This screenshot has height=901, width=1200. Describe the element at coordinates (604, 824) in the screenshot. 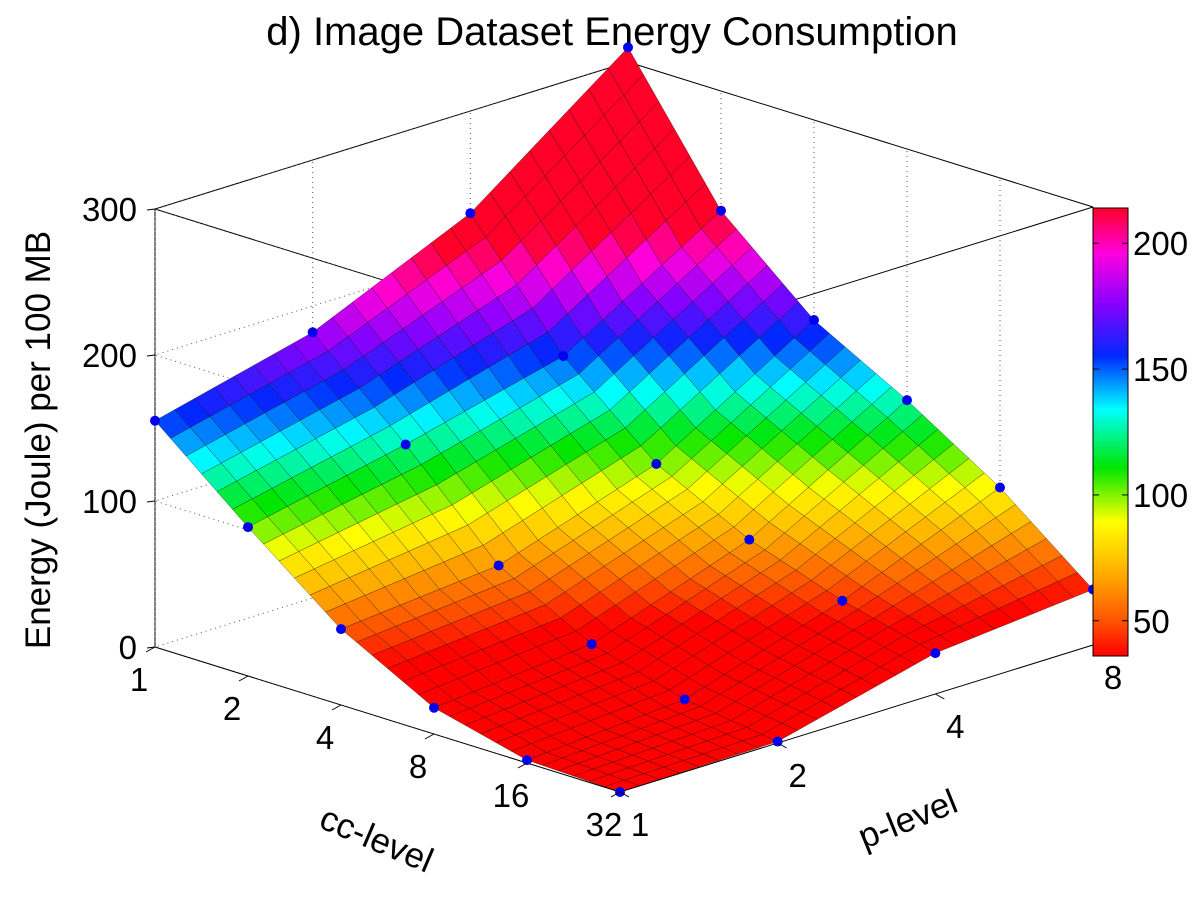

I see `cc-tick-label: 32` at that location.